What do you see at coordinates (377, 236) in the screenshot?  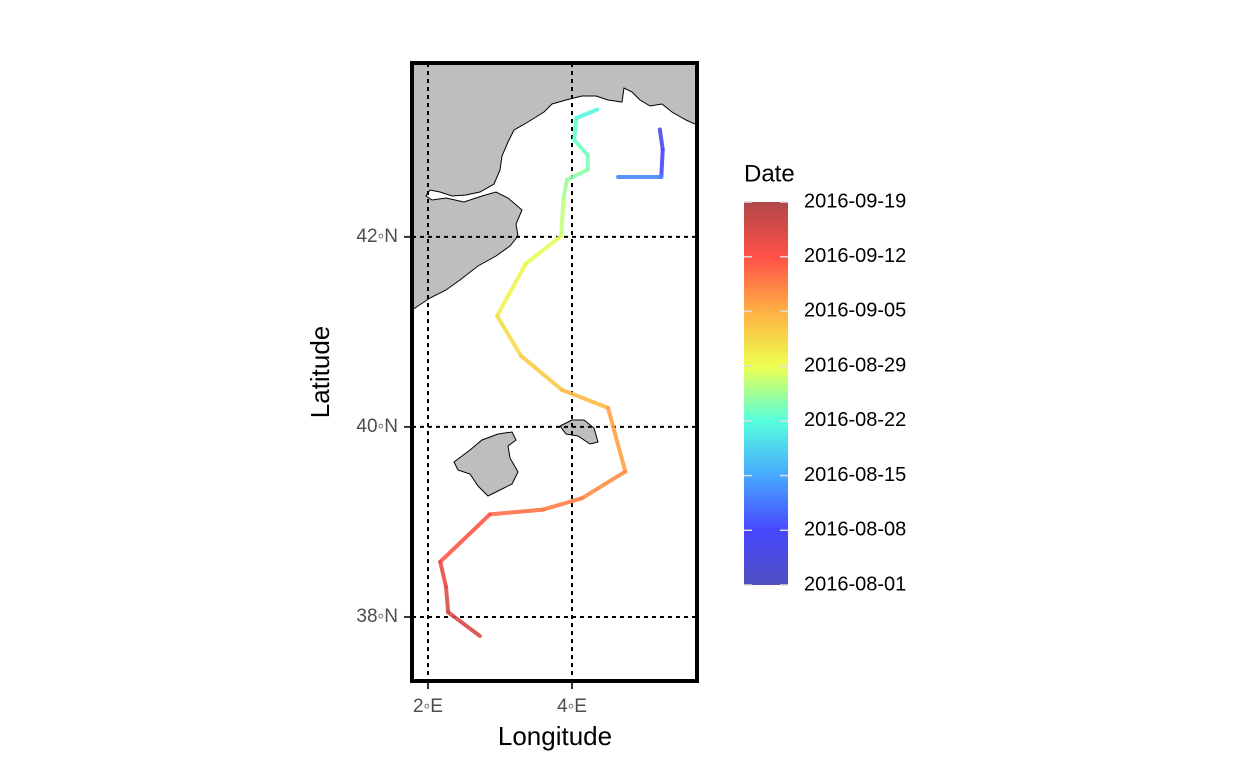 I see `y-tick-label: 42◦N` at bounding box center [377, 236].